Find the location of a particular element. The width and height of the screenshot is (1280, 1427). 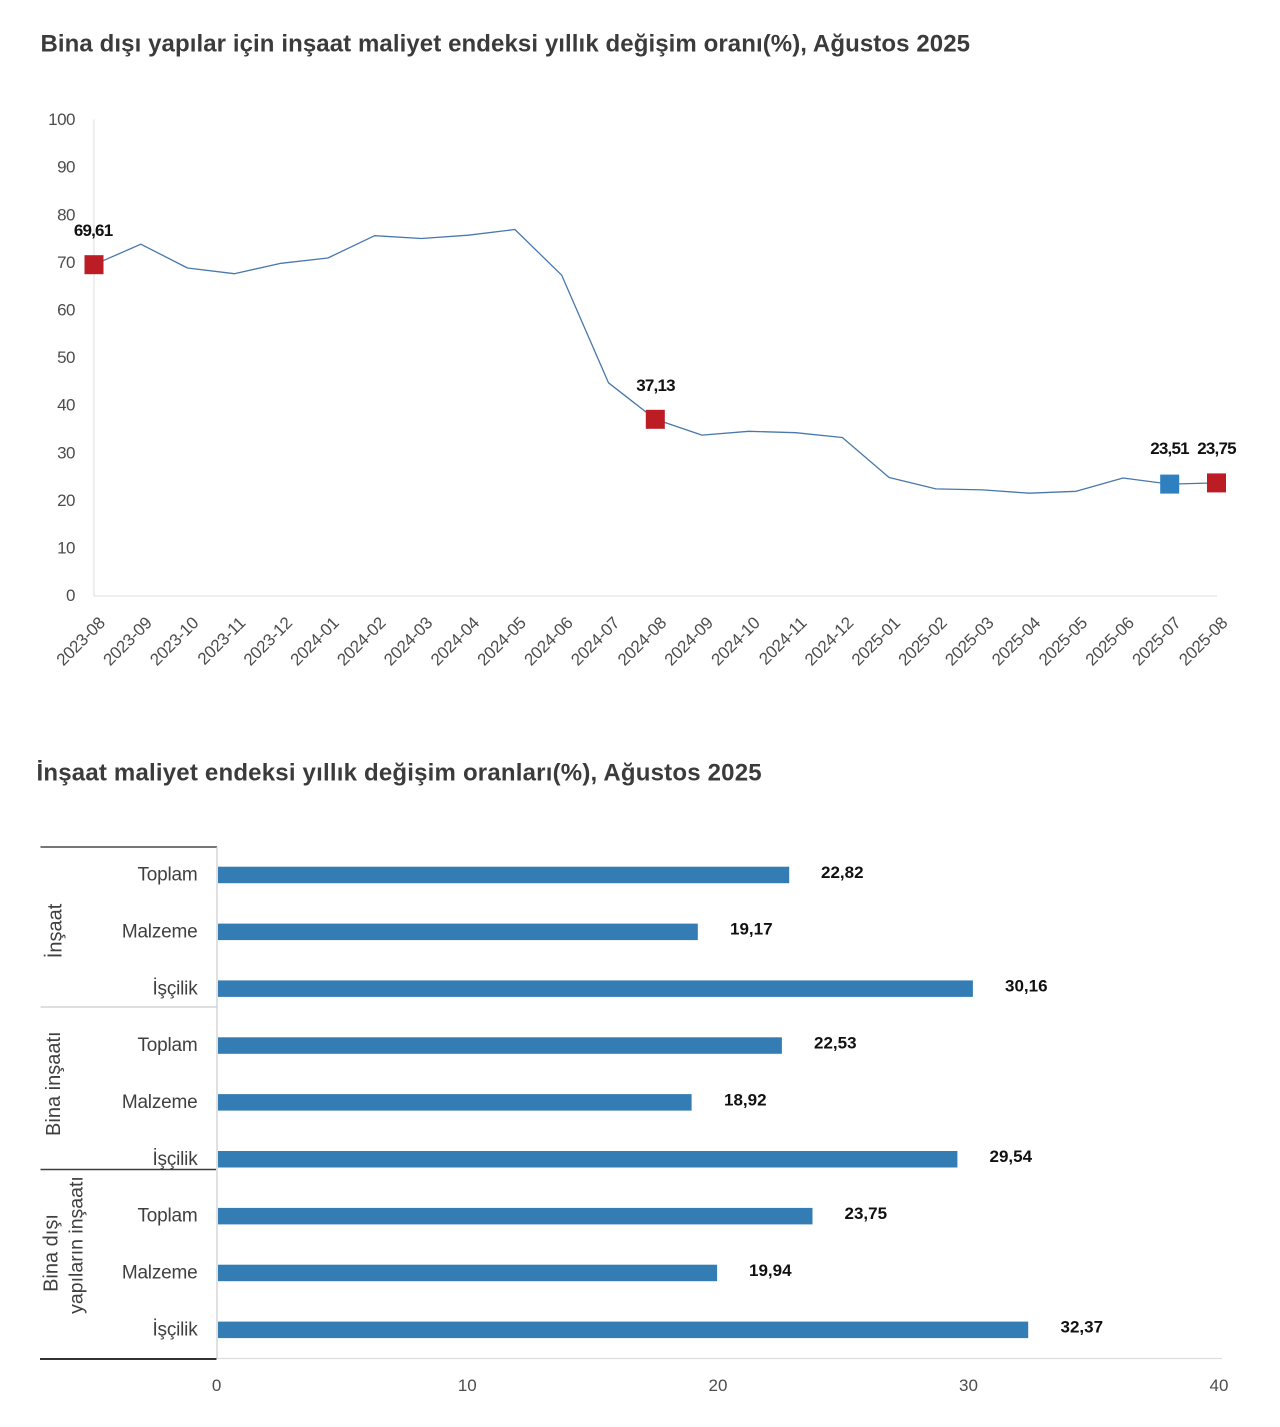

svg-text: 37,13 is located at coordinates (655, 385).